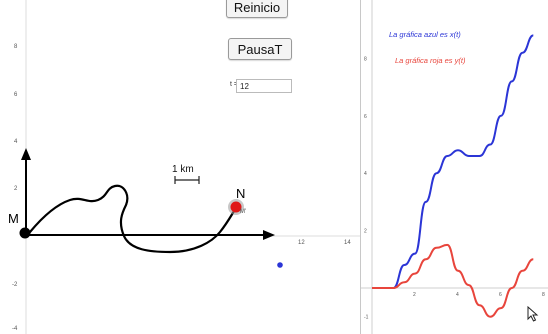 The width and height of the screenshot is (548, 334). I want to click on t-label: t =, so click(234, 84).